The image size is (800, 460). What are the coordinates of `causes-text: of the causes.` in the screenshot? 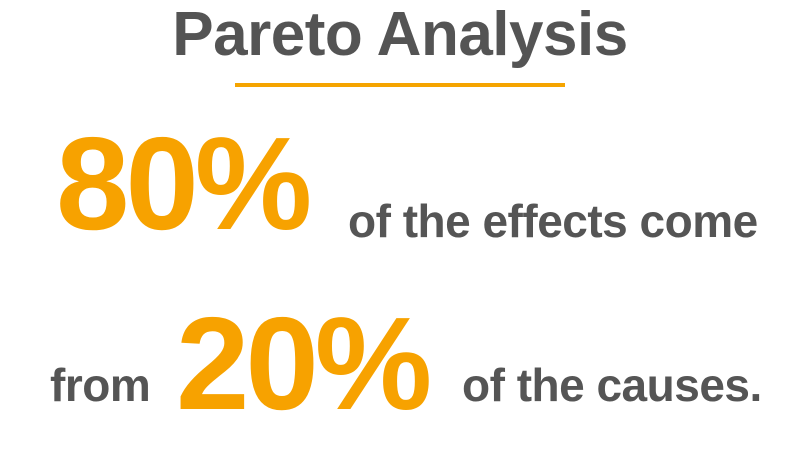 It's located at (612, 385).